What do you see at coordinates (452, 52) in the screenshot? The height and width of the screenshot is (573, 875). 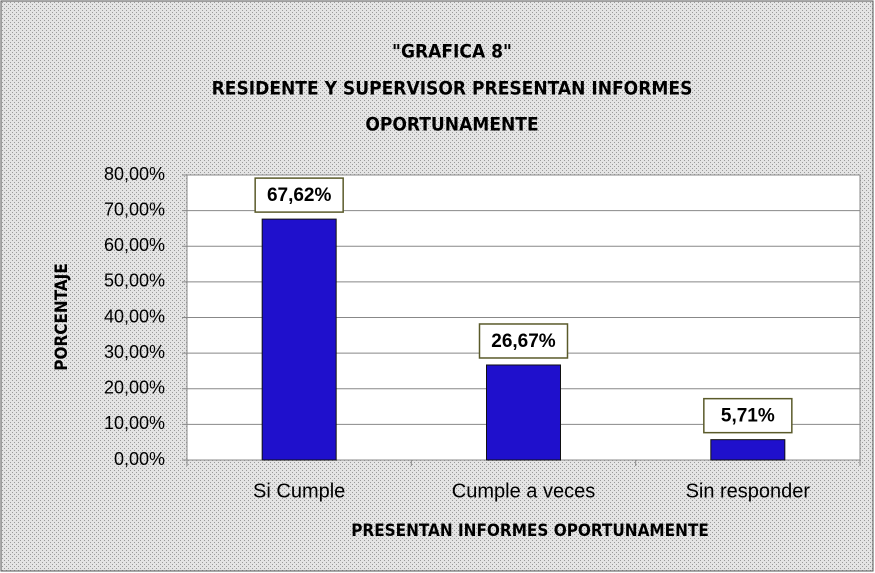 I see `chart-title: "GRAFICA 8"` at bounding box center [452, 52].